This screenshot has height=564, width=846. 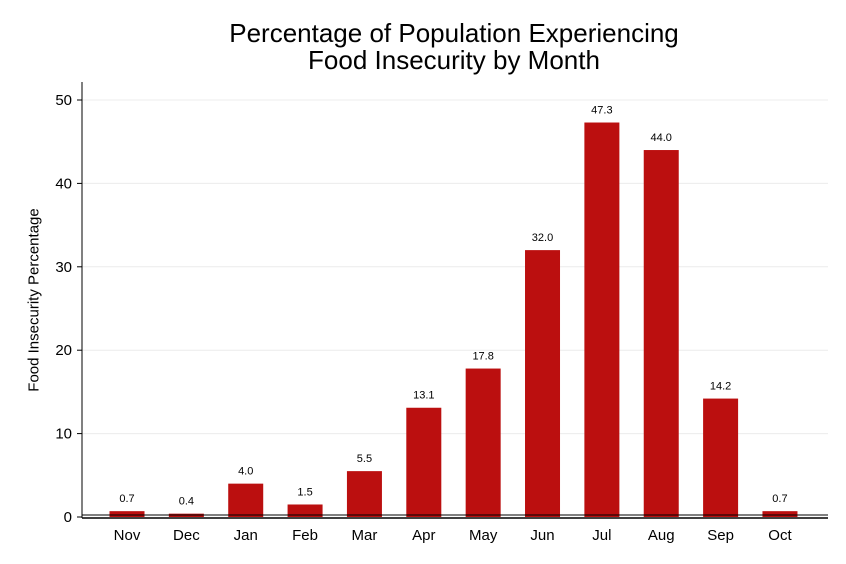 What do you see at coordinates (304, 492) in the screenshot?
I see `data-label: 1.5` at bounding box center [304, 492].